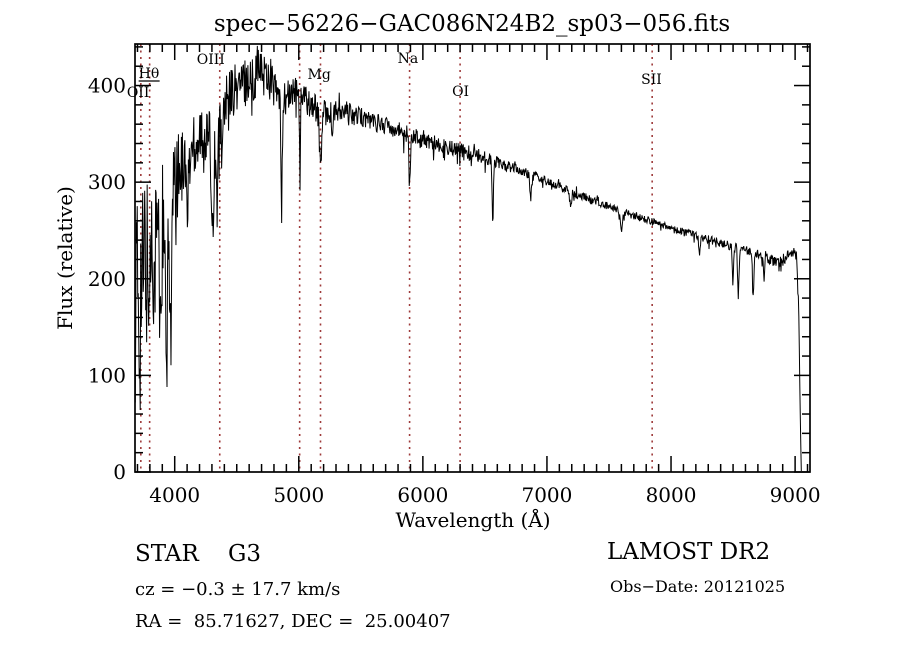 The height and width of the screenshot is (650, 900). Describe the element at coordinates (107, 279) in the screenshot. I see `y-tick-label: 200` at that location.